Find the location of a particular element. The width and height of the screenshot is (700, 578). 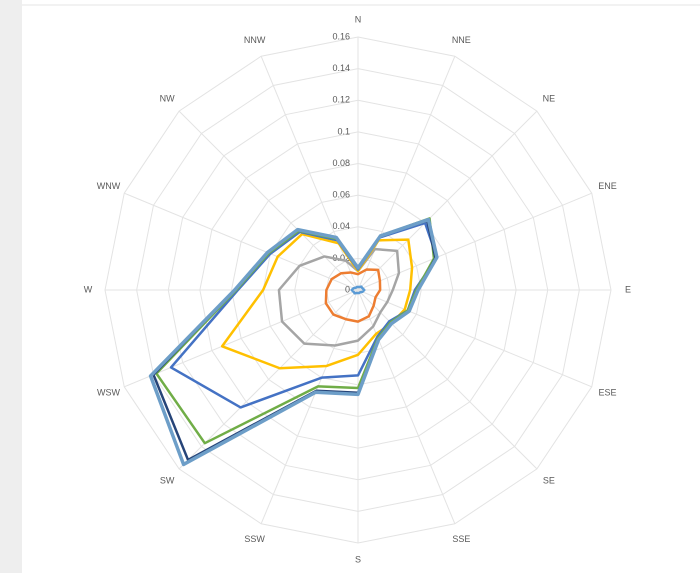

r-tick-label: 0.14 is located at coordinates (341, 68).